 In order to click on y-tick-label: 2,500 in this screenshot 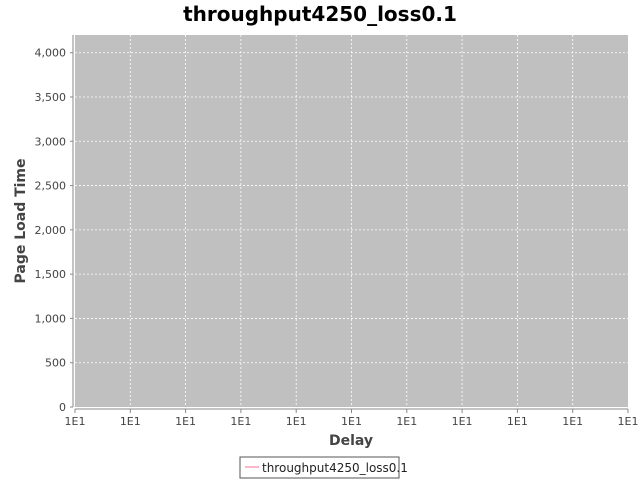, I will do `click(51, 186)`.